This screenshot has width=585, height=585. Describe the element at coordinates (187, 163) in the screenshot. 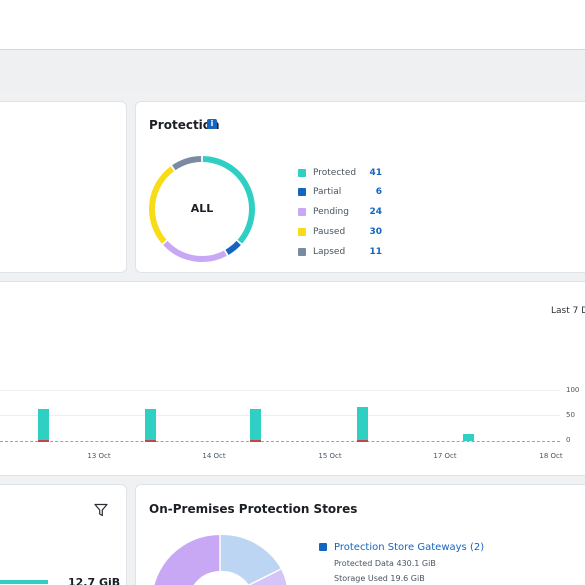

I see `donut-segment-lapsed` at that location.